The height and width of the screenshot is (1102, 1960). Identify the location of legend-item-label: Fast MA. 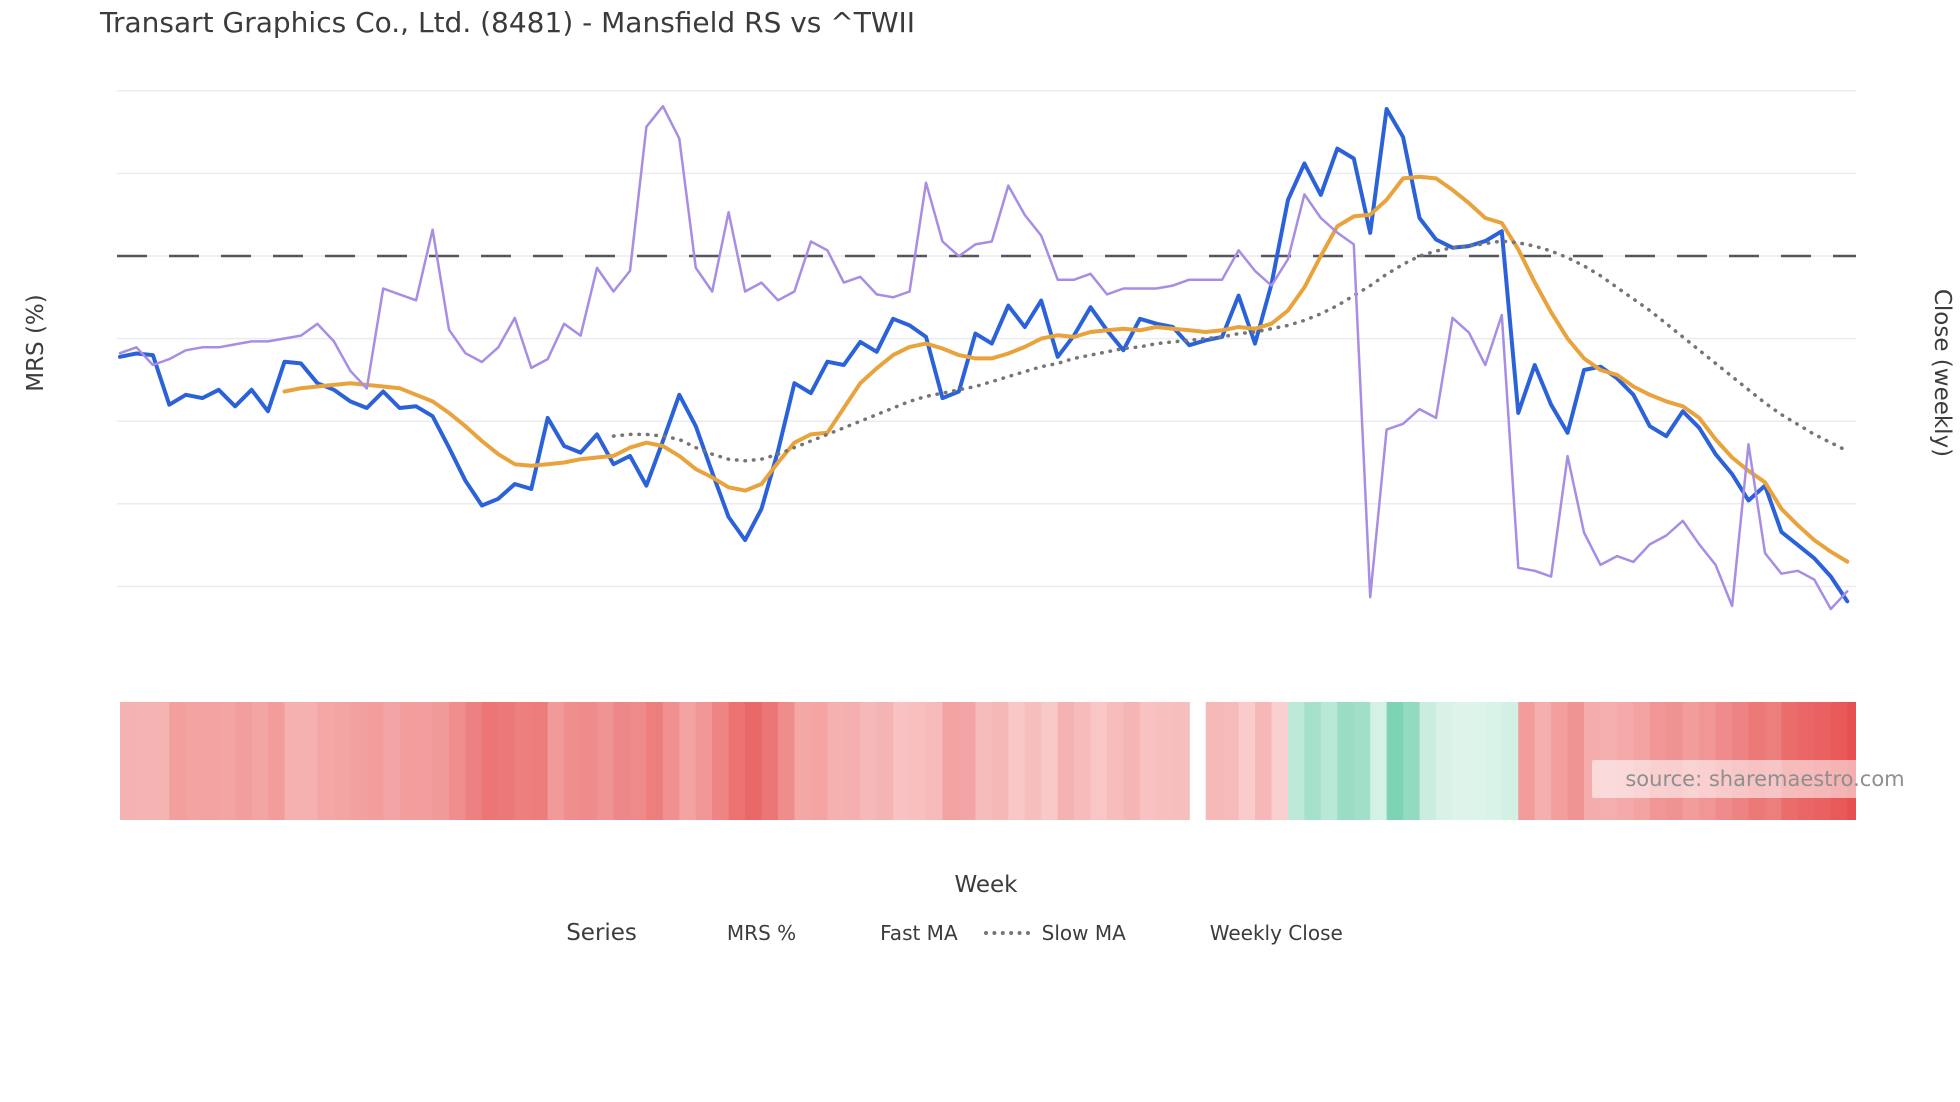
(919, 933).